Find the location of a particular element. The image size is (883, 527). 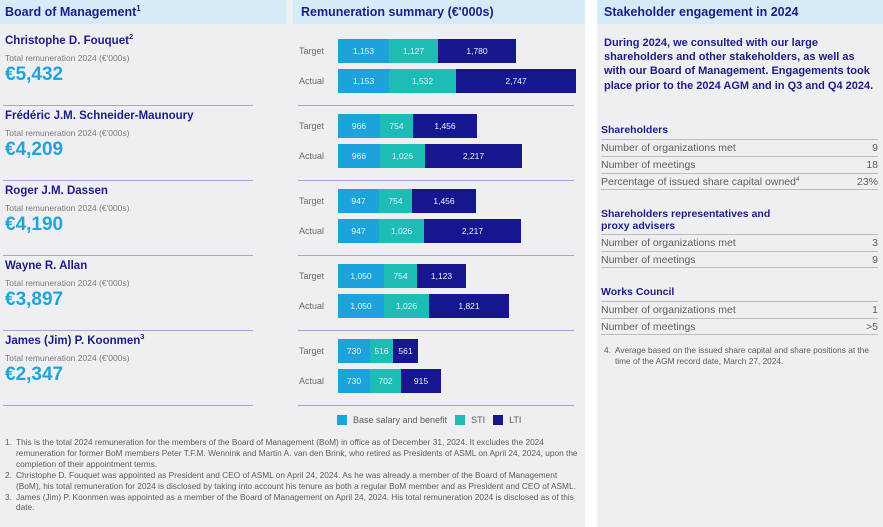

bar-sti: 702 is located at coordinates (385, 381).